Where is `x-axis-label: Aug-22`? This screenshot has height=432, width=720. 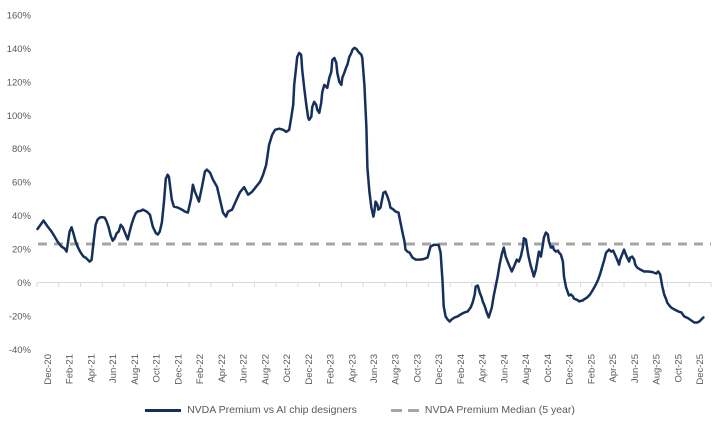 x-axis-label: Aug-22 is located at coordinates (265, 369).